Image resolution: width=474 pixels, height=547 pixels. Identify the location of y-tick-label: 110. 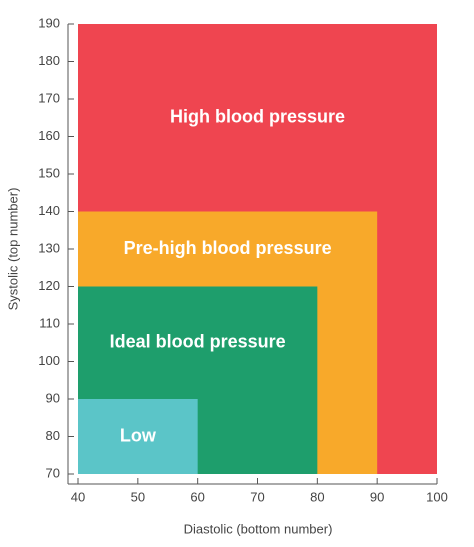
(49, 322).